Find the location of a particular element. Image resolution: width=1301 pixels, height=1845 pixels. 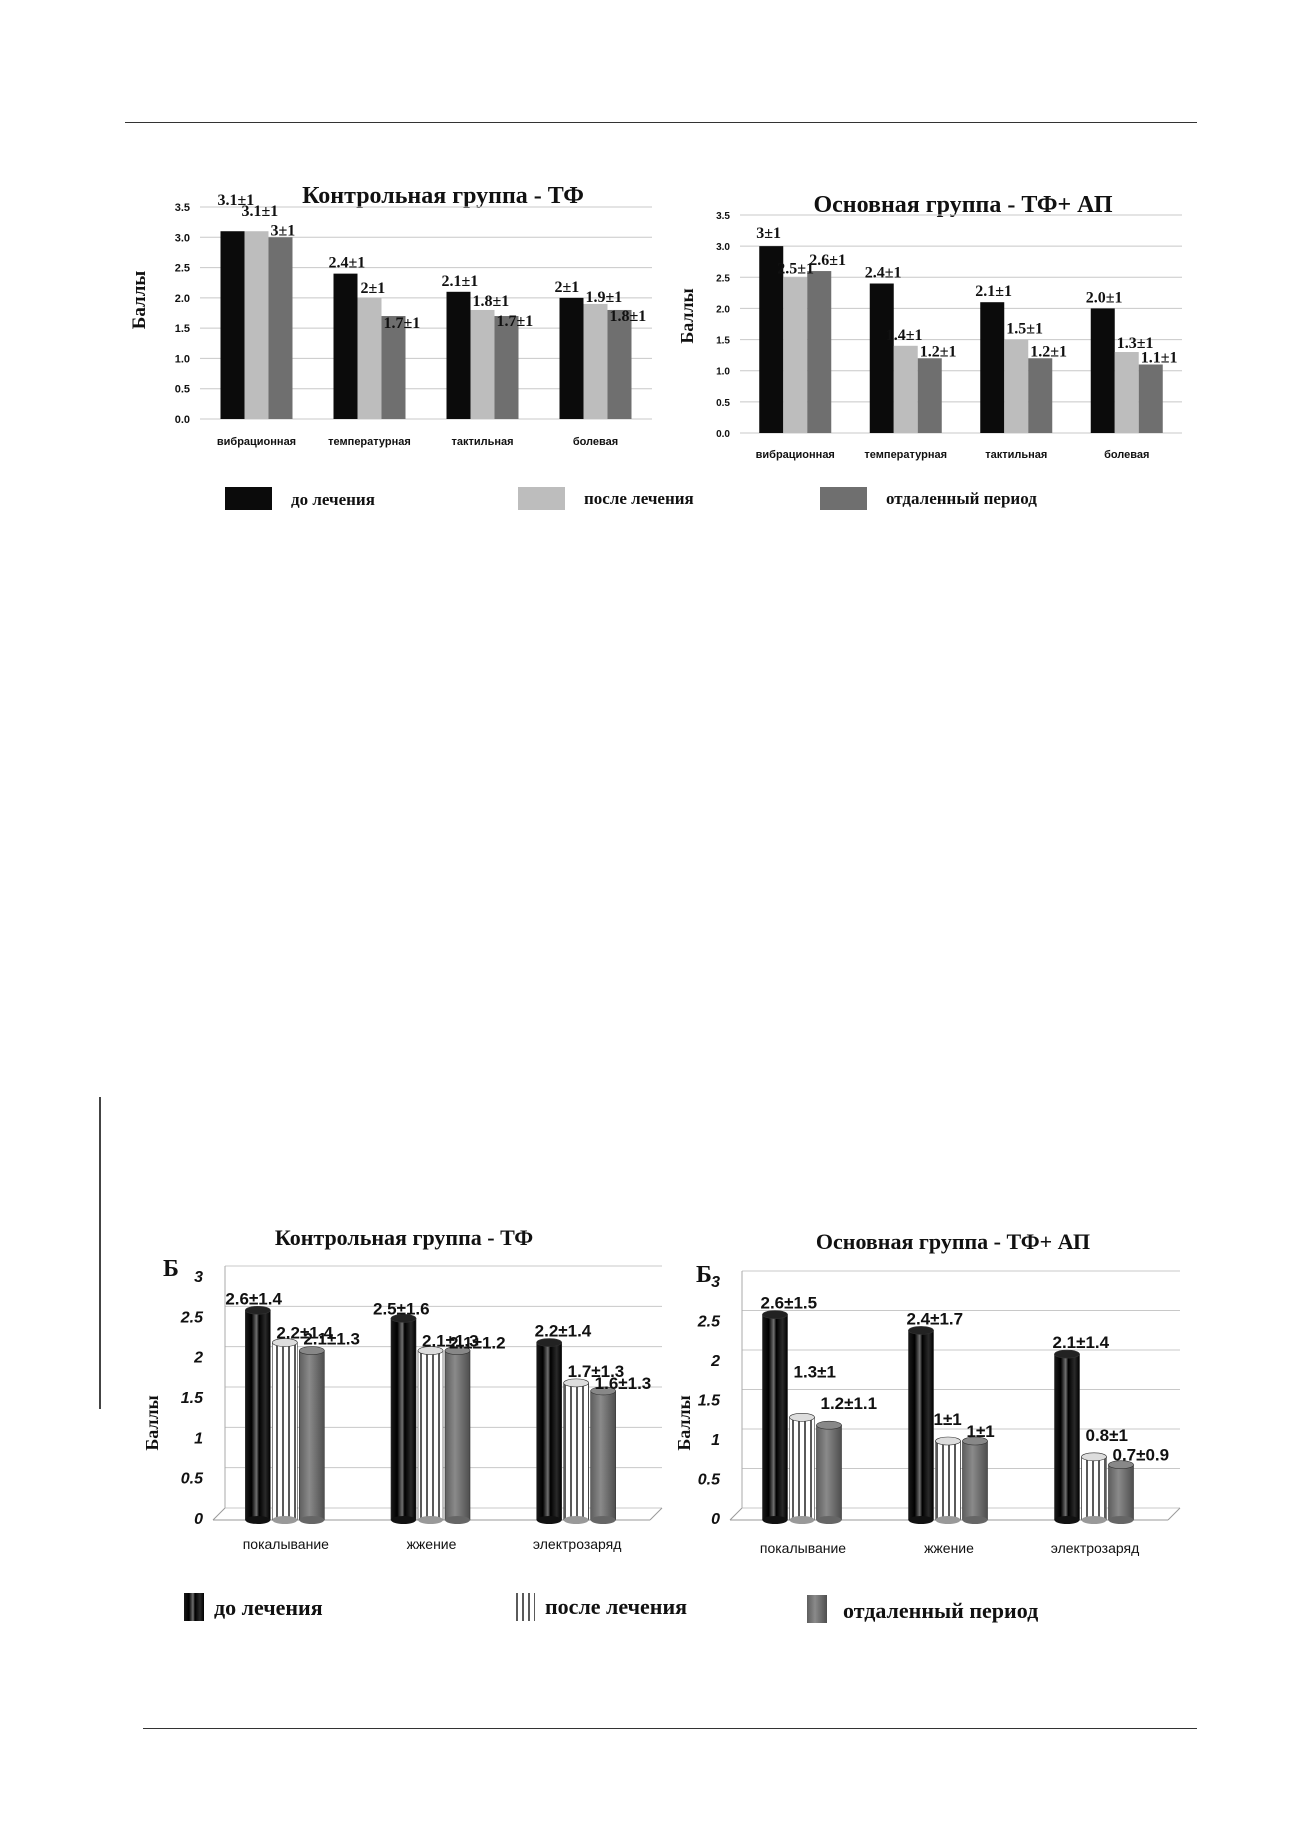

data-label: 1.9±1 is located at coordinates (604, 297).